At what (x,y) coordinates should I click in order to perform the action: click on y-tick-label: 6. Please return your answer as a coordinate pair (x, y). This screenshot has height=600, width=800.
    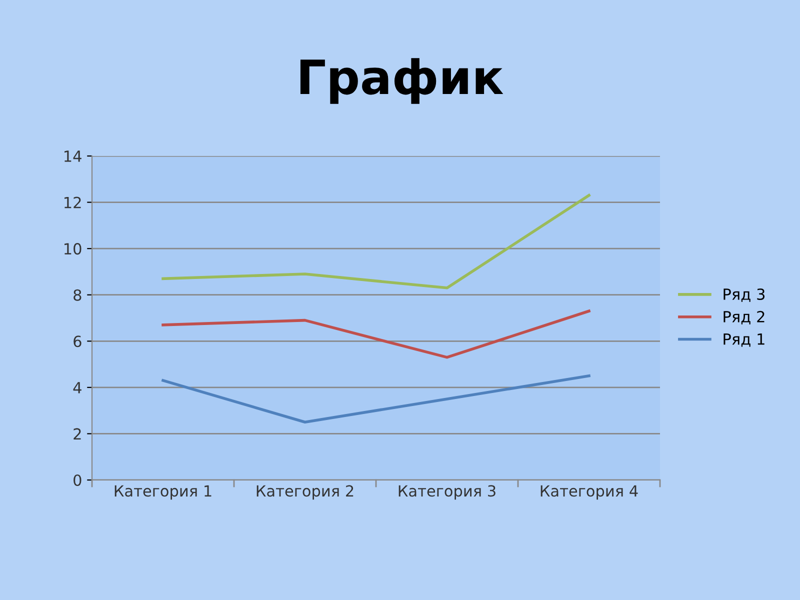
    Looking at the image, I should click on (78, 342).